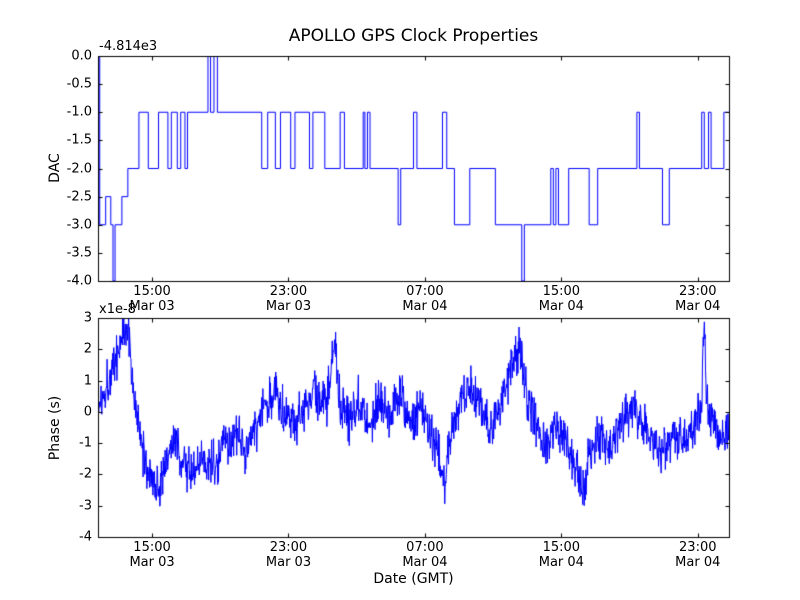 The height and width of the screenshot is (600, 800). What do you see at coordinates (79, 281) in the screenshot?
I see `ytick-label: -4.0` at bounding box center [79, 281].